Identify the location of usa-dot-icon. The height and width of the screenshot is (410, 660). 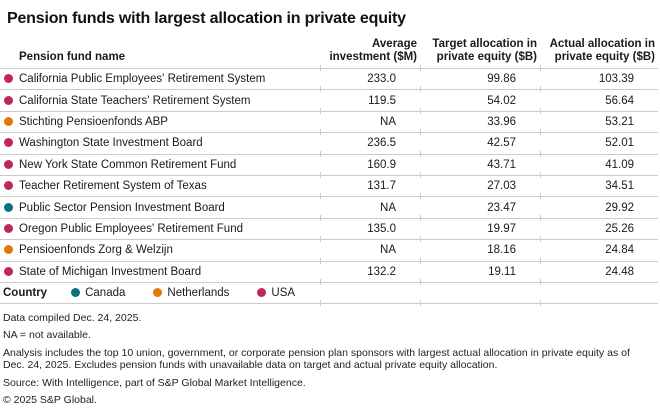
(262, 292).